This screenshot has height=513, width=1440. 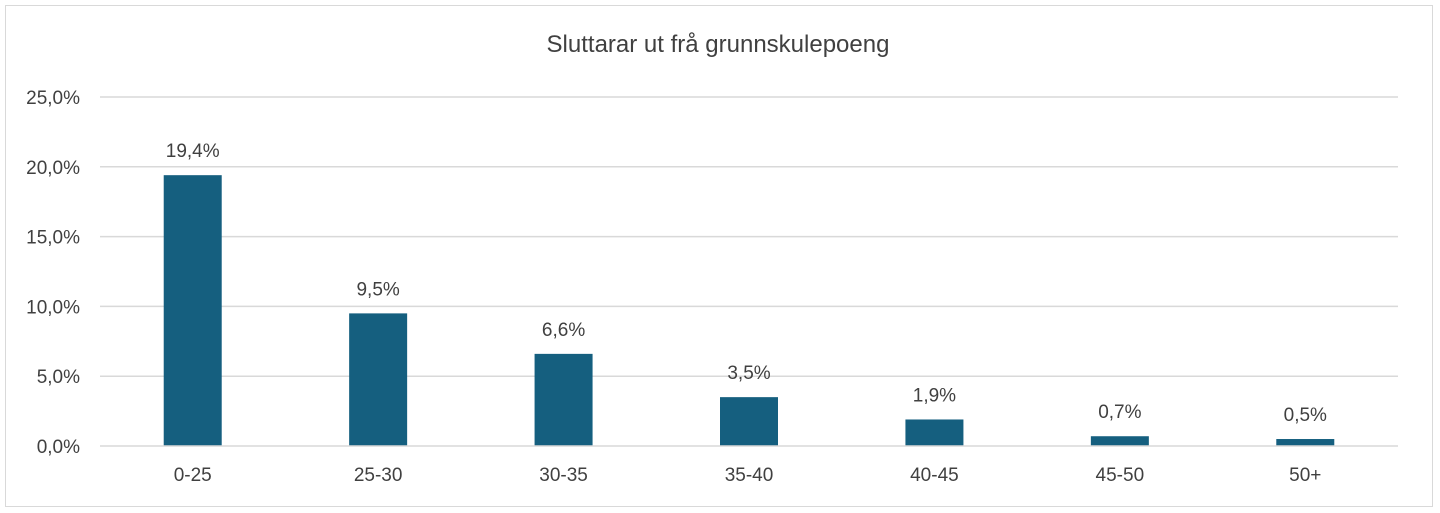 I want to click on x-category-label: 50+, so click(x=1305, y=475).